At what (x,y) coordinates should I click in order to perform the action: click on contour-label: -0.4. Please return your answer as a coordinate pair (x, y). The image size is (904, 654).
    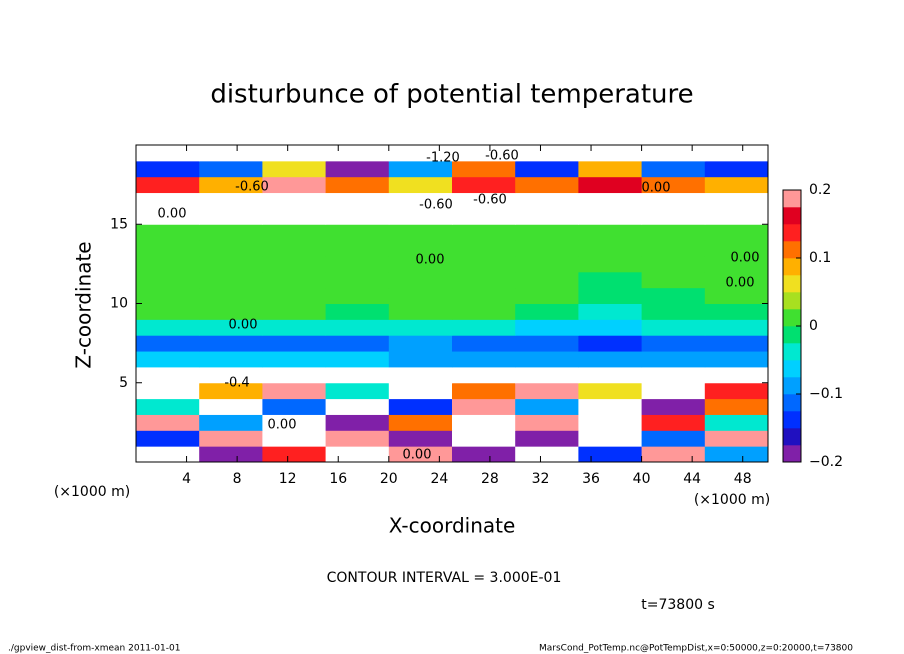
    Looking at the image, I should click on (236, 383).